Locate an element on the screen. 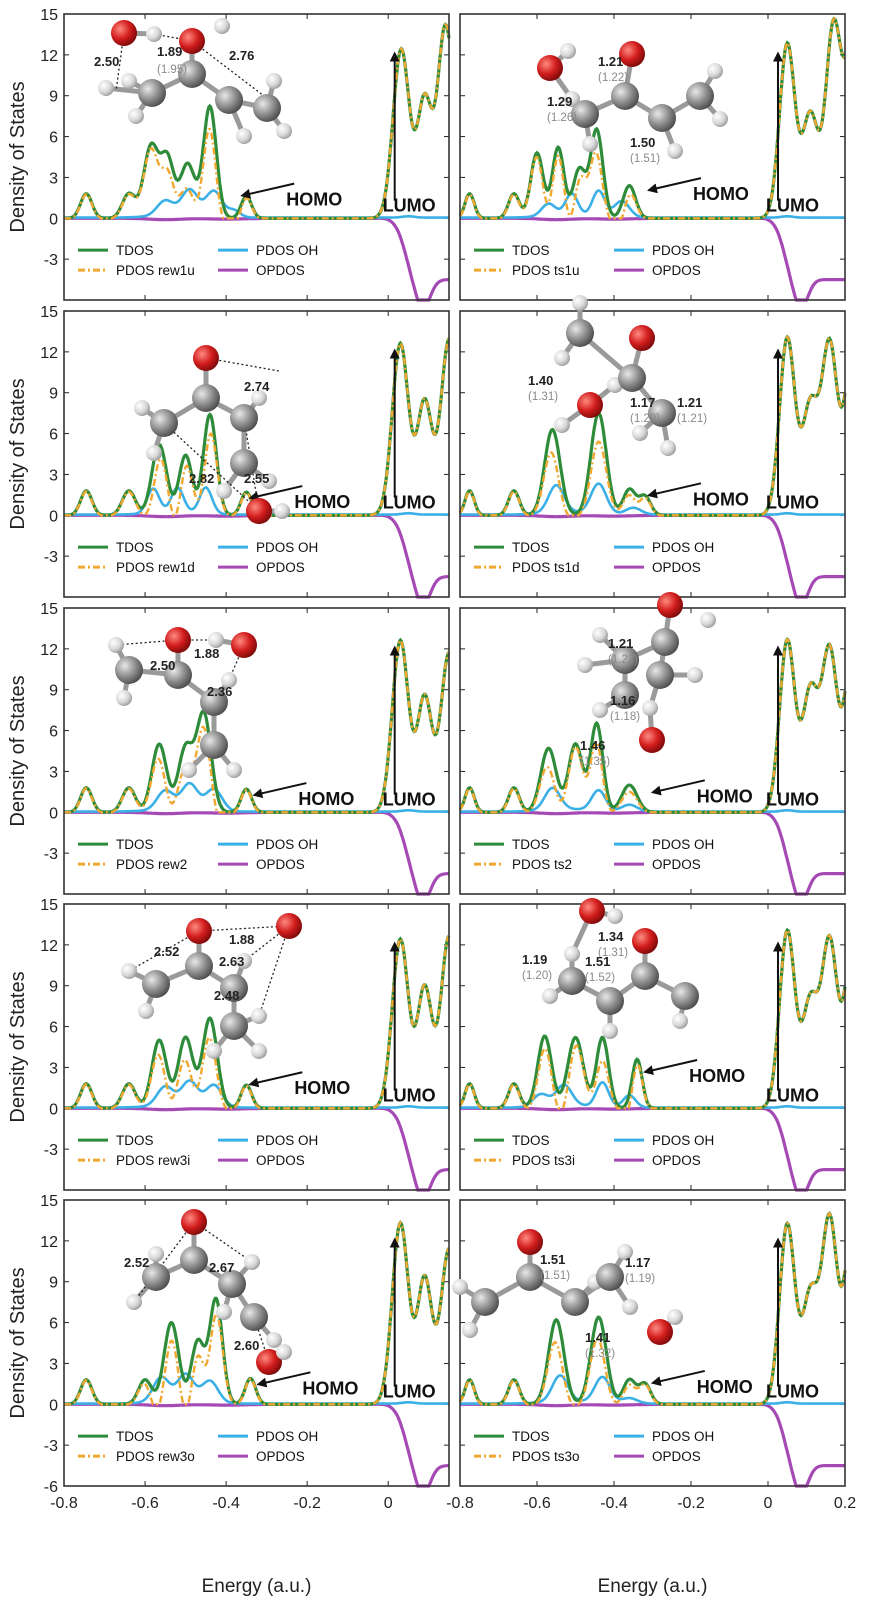 Image resolution: width=875 pixels, height=1597 pixels. bond-length-alt: (1.95) is located at coordinates (172, 70).